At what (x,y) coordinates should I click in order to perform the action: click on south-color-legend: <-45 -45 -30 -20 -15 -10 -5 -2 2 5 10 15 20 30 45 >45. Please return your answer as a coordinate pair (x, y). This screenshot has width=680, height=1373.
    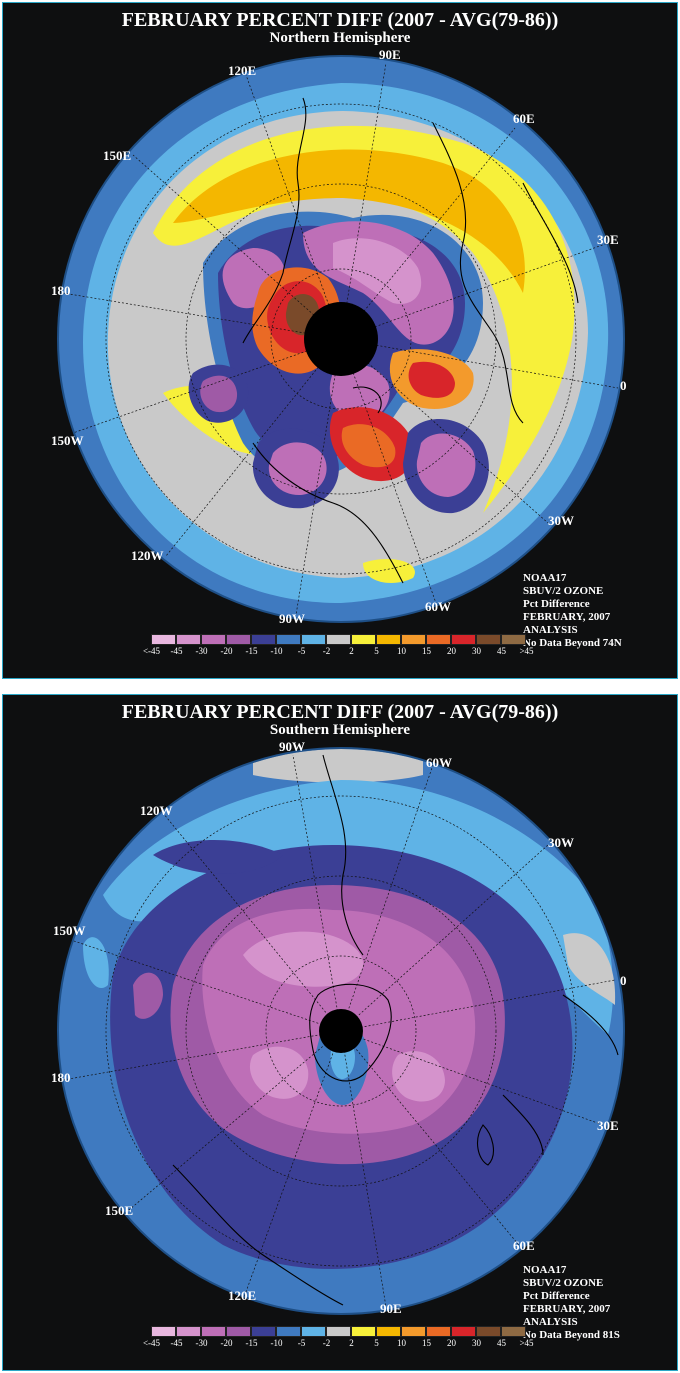
    Looking at the image, I should click on (344, 1341).